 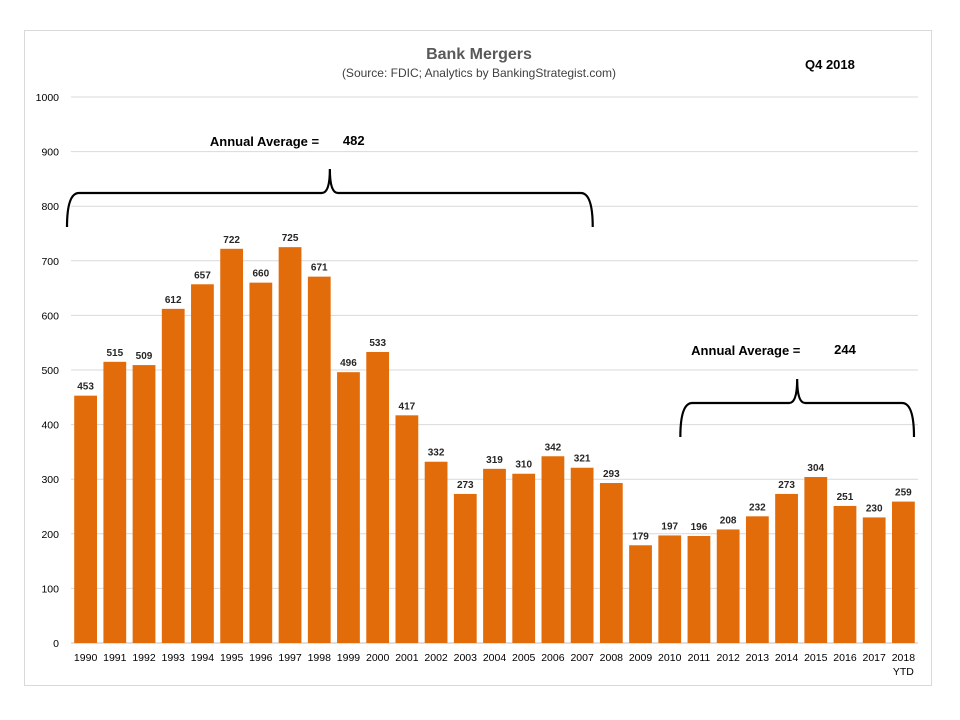 I want to click on y-tick-label: 300, so click(x=50, y=480).